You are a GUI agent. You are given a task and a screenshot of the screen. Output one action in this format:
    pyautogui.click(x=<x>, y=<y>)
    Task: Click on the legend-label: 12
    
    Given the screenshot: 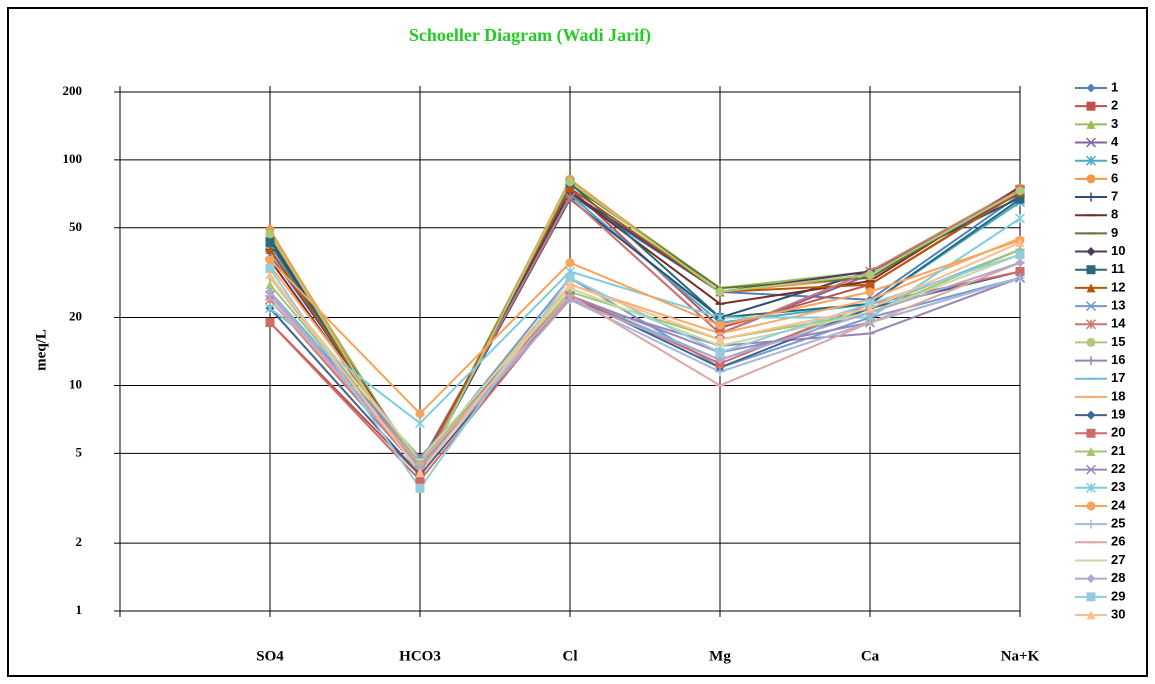 What is the action you would take?
    pyautogui.click(x=1118, y=286)
    